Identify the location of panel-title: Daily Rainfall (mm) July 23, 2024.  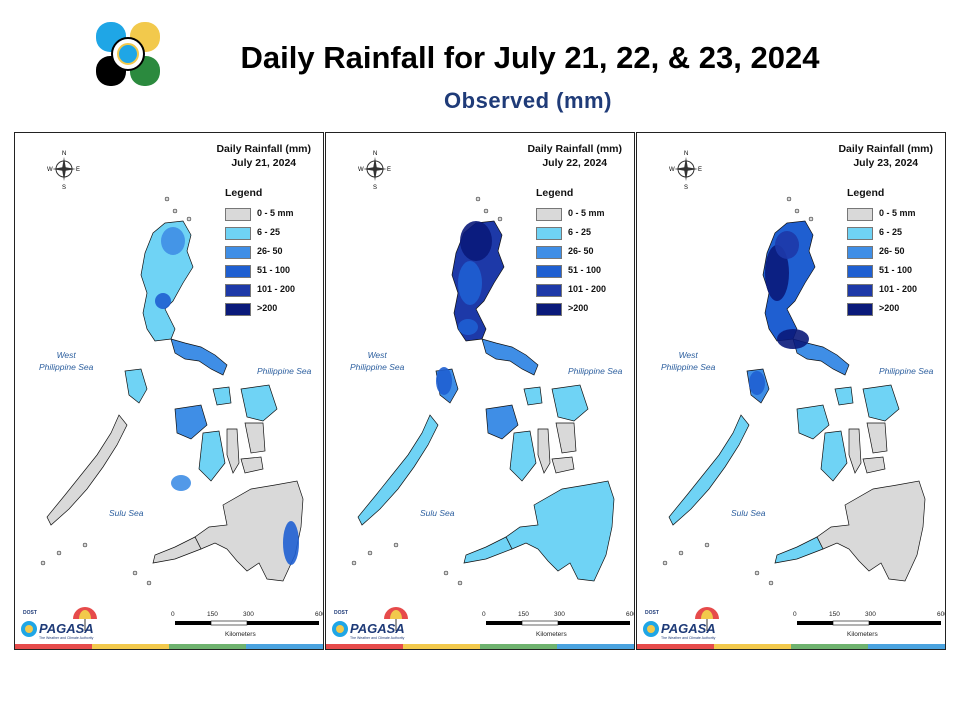
(885, 156).